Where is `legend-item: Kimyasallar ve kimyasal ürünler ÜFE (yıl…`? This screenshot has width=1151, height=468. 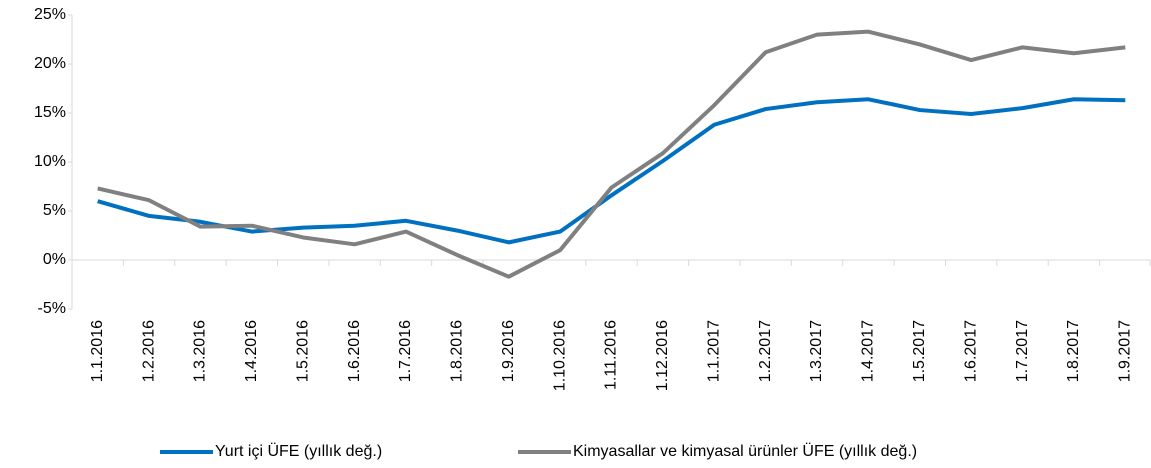 legend-item: Kimyasallar ve kimyasal ürünler ÜFE (yıl… is located at coordinates (717, 451).